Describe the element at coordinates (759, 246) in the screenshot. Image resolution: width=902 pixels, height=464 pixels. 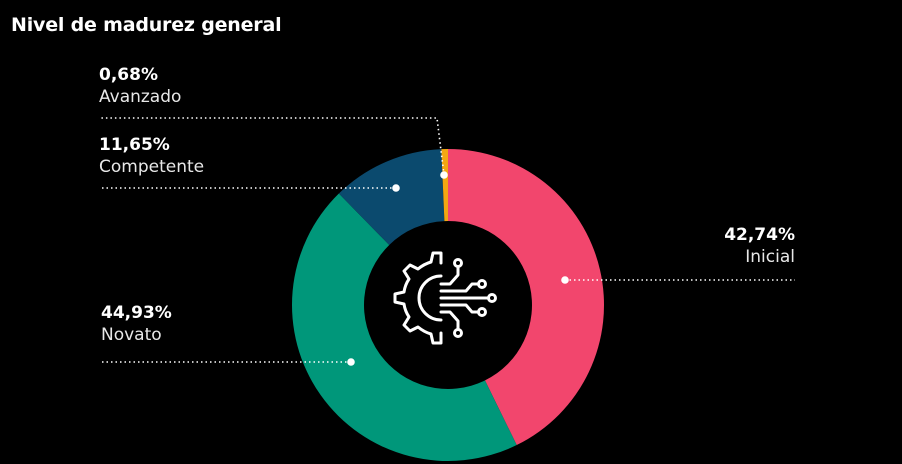
I see `label-inicial: 42,74% Inicial` at that location.